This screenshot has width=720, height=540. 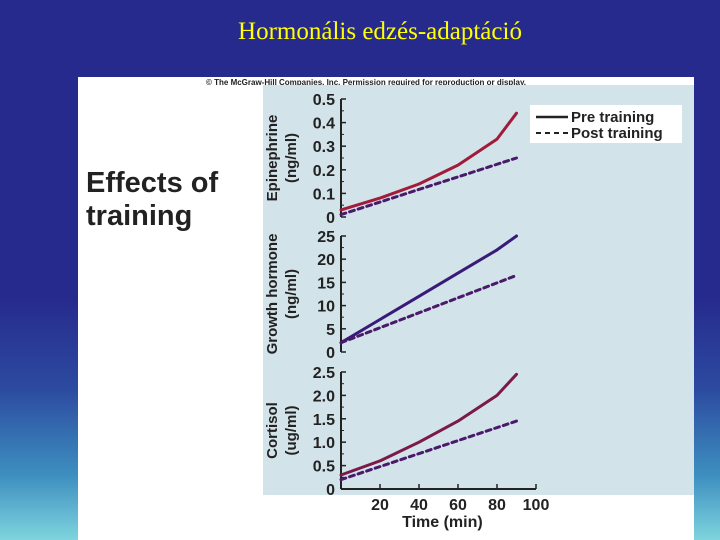 I want to click on y-tick-label: 1.5, so click(x=324, y=420).